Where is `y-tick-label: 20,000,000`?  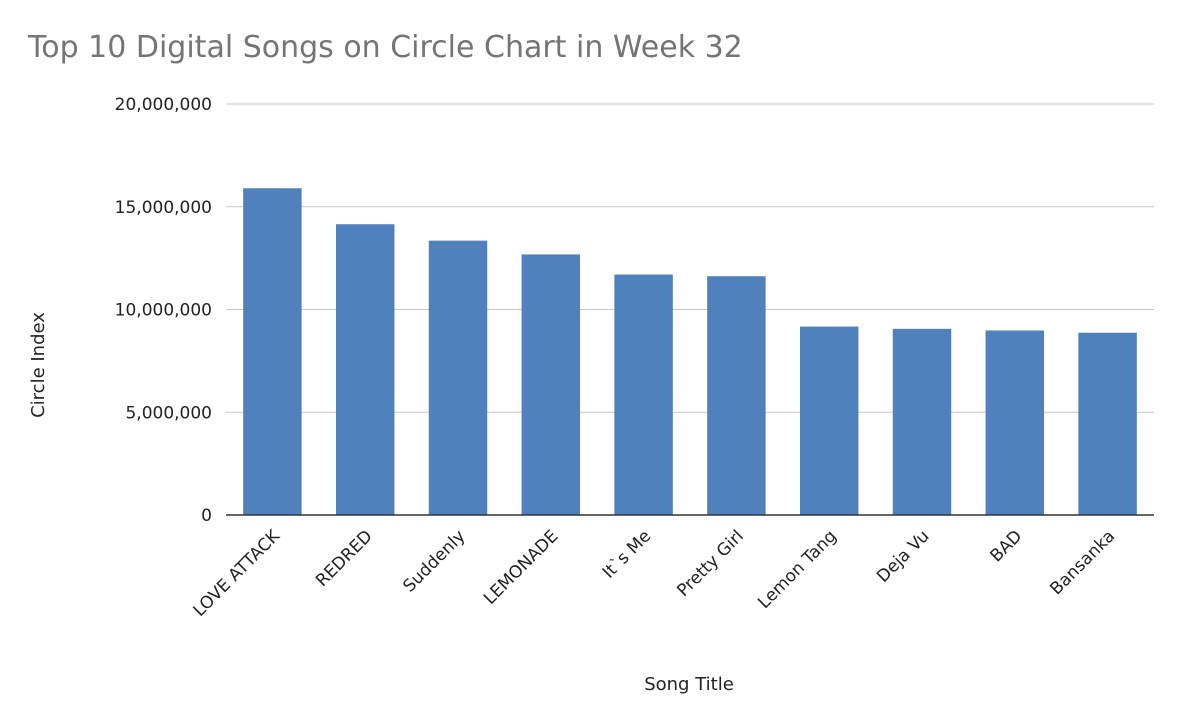
y-tick-label: 20,000,000 is located at coordinates (163, 105).